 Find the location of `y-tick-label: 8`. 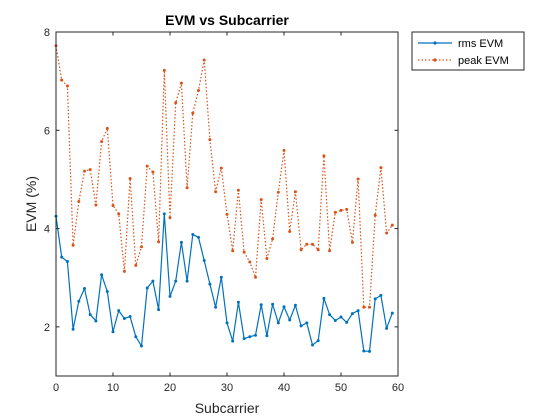

y-tick-label: 8 is located at coordinates (47, 33).